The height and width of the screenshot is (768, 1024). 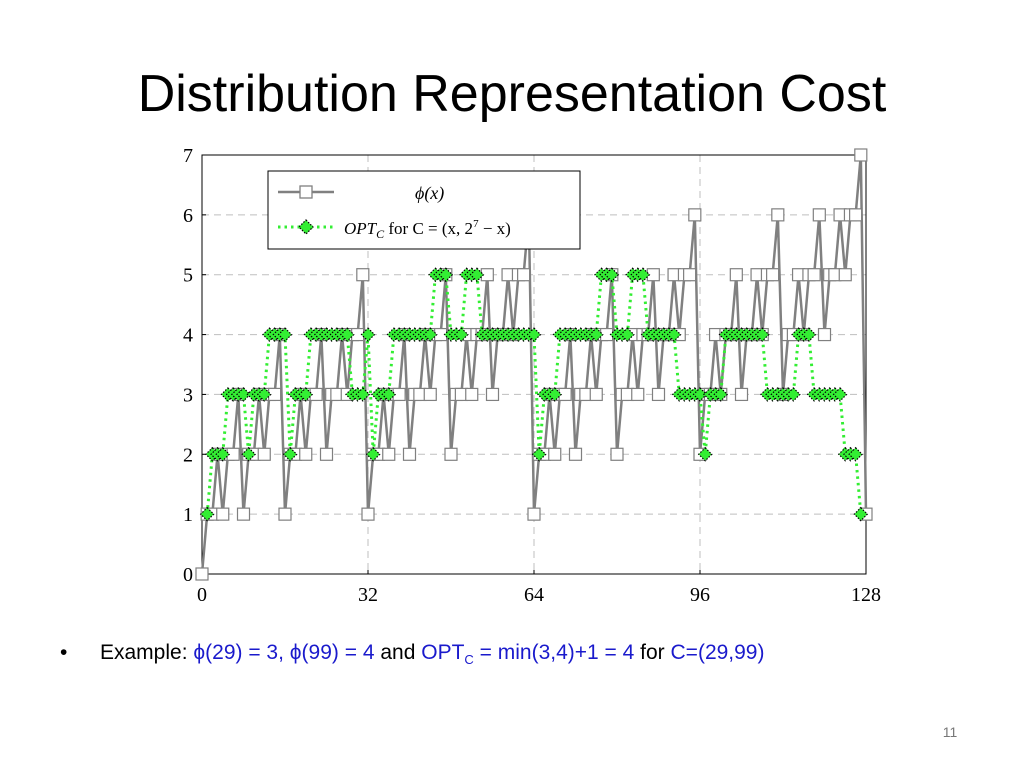 What do you see at coordinates (306, 227) in the screenshot?
I see `legend-opt-marker` at bounding box center [306, 227].